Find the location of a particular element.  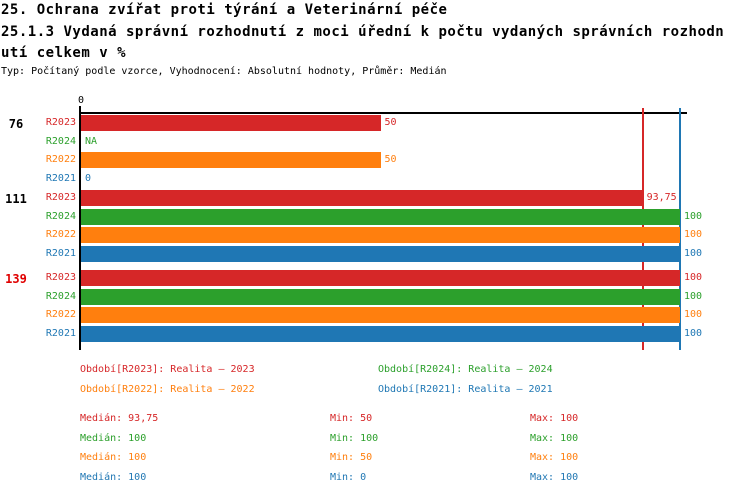

axis-tick-label-zero: 0 is located at coordinates (81, 100).